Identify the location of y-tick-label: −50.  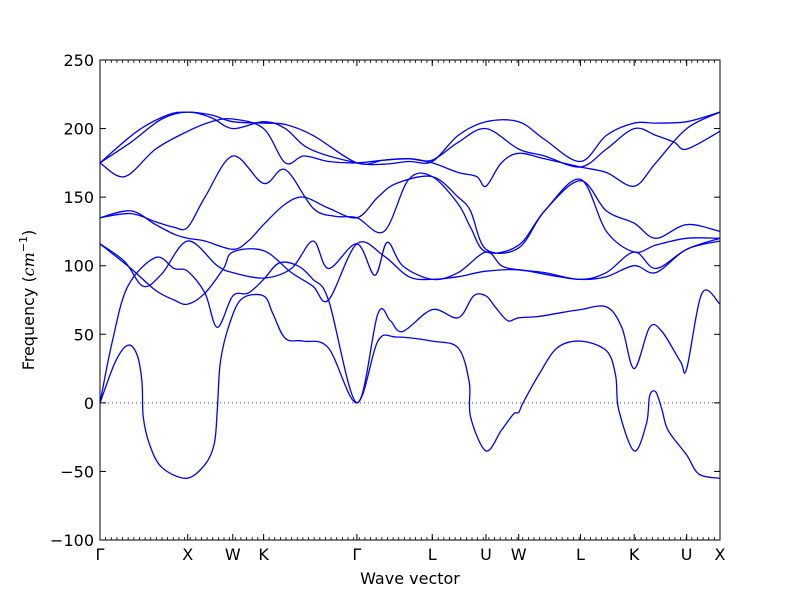
(77, 471).